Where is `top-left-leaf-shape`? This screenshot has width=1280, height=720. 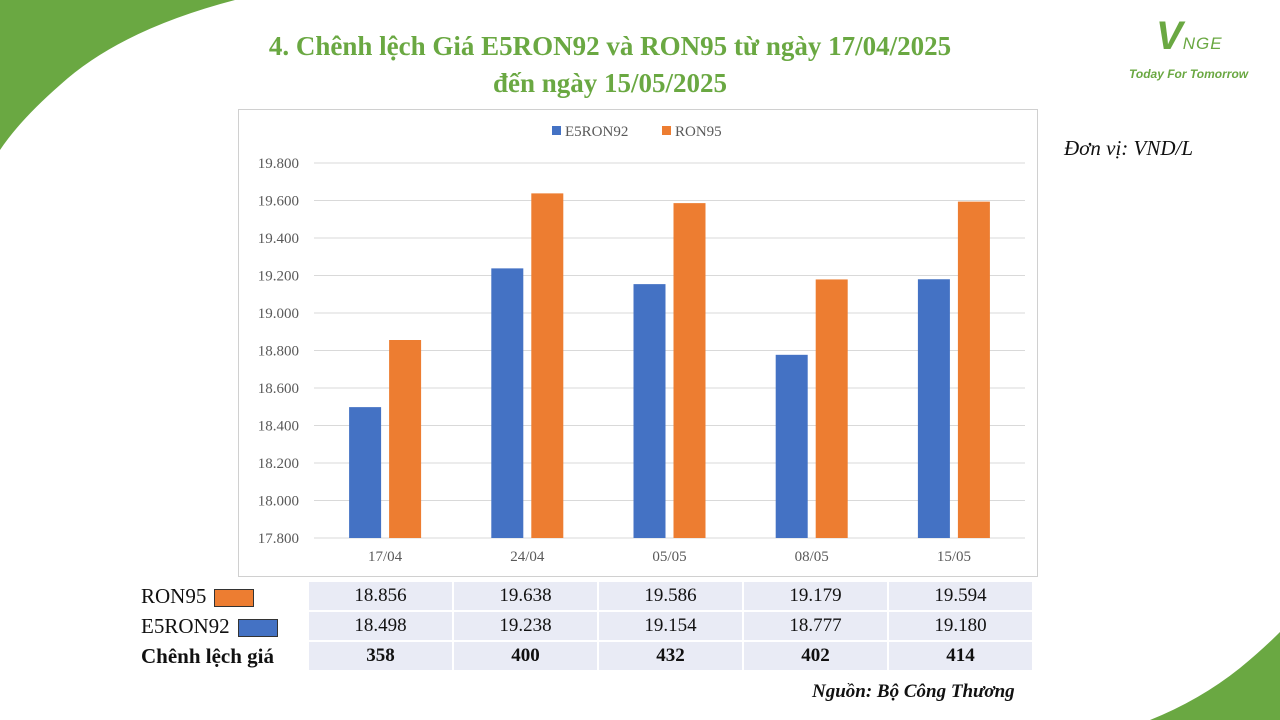
top-left-leaf-shape is located at coordinates (117, 75).